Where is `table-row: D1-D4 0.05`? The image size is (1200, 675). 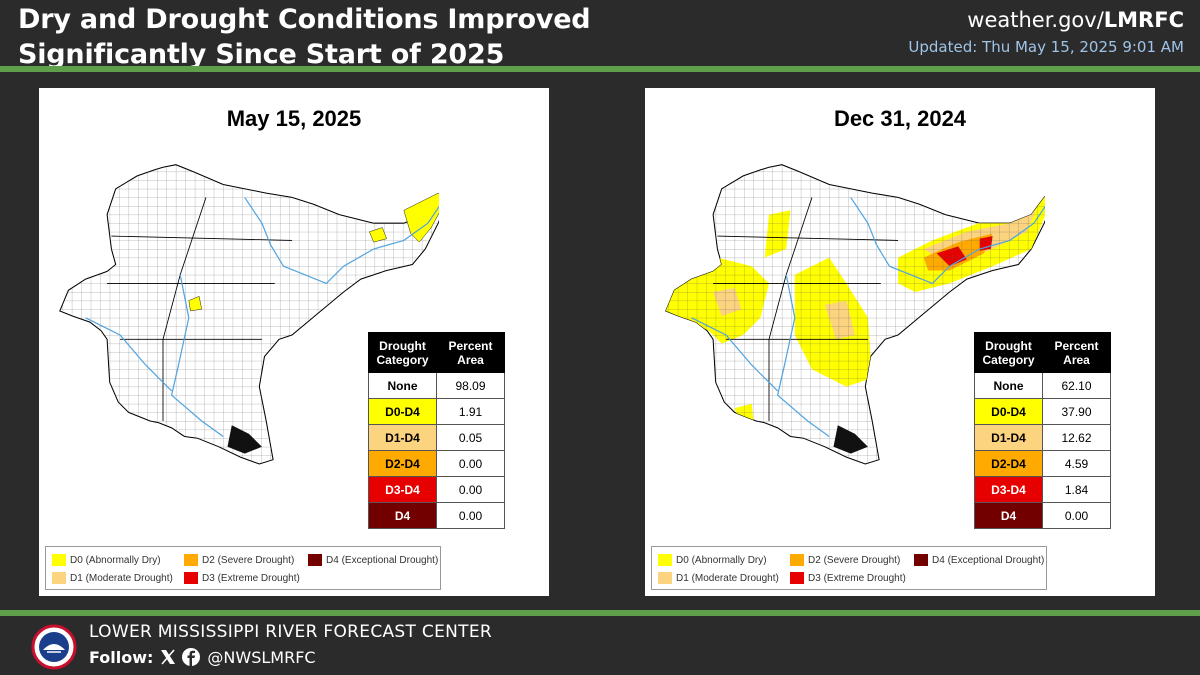 table-row: D1-D4 0.05 is located at coordinates (436, 437).